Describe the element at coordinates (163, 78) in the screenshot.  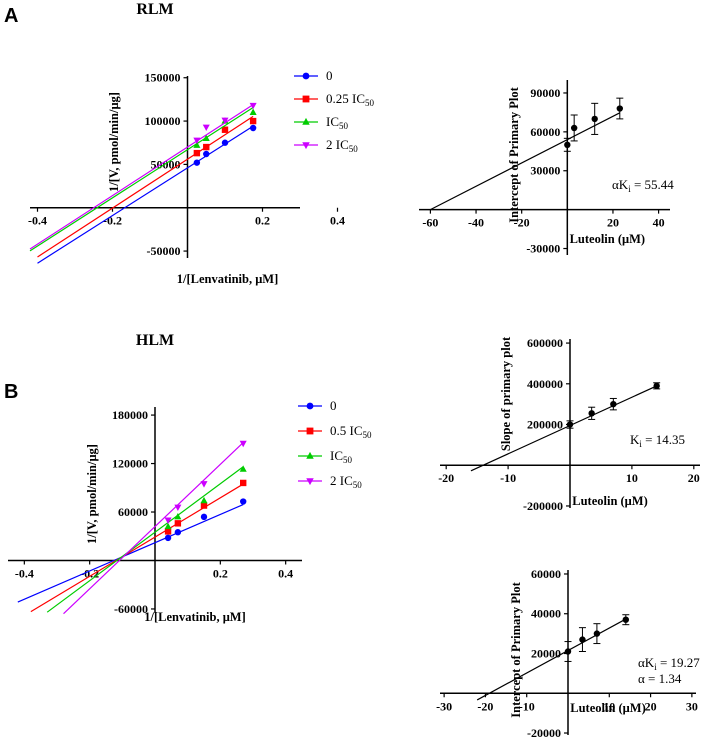
I see `y-tick-label: 150000` at that location.